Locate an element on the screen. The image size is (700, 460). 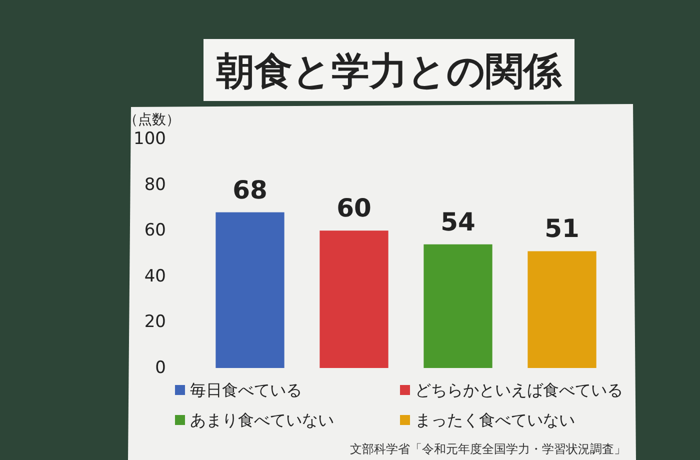
y-tick-label: 0 is located at coordinates (160, 368).